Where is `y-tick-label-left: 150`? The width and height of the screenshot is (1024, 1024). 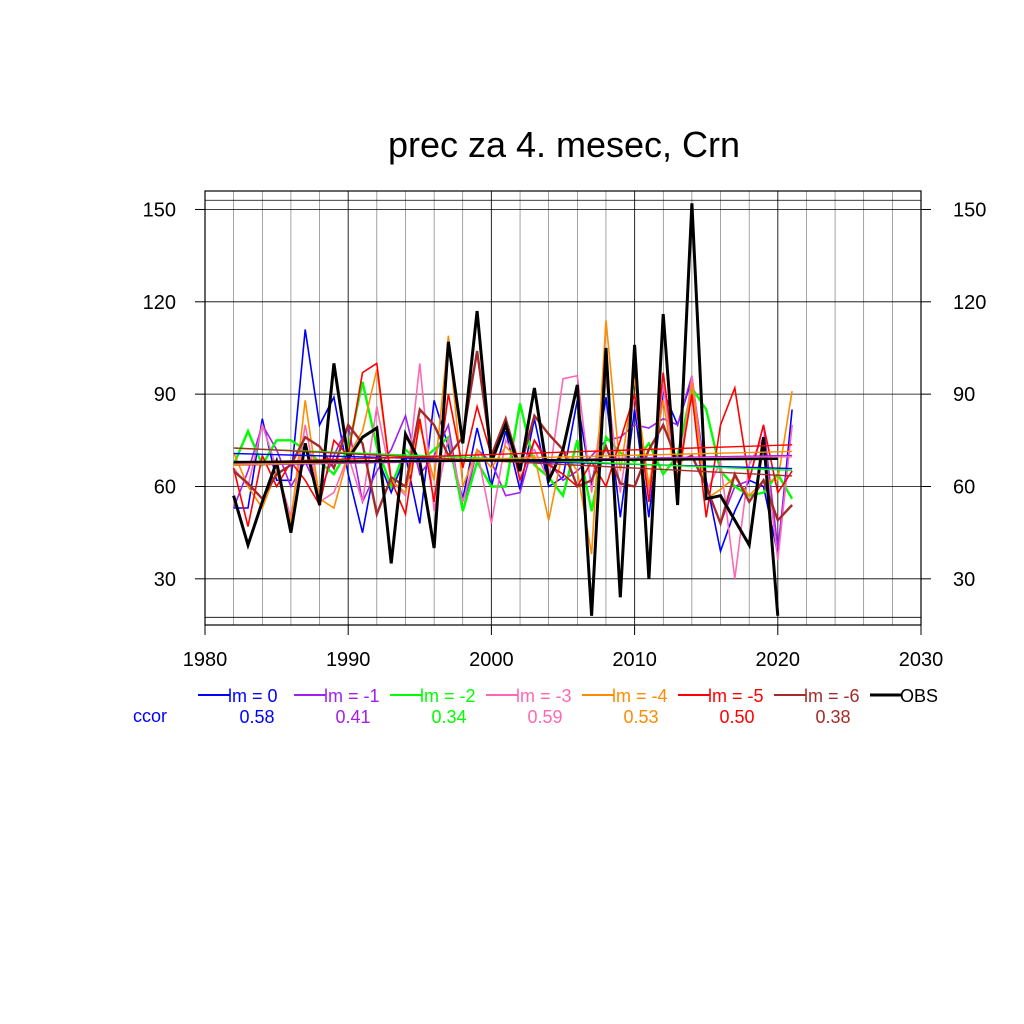
y-tick-label-left: 150 is located at coordinates (159, 210).